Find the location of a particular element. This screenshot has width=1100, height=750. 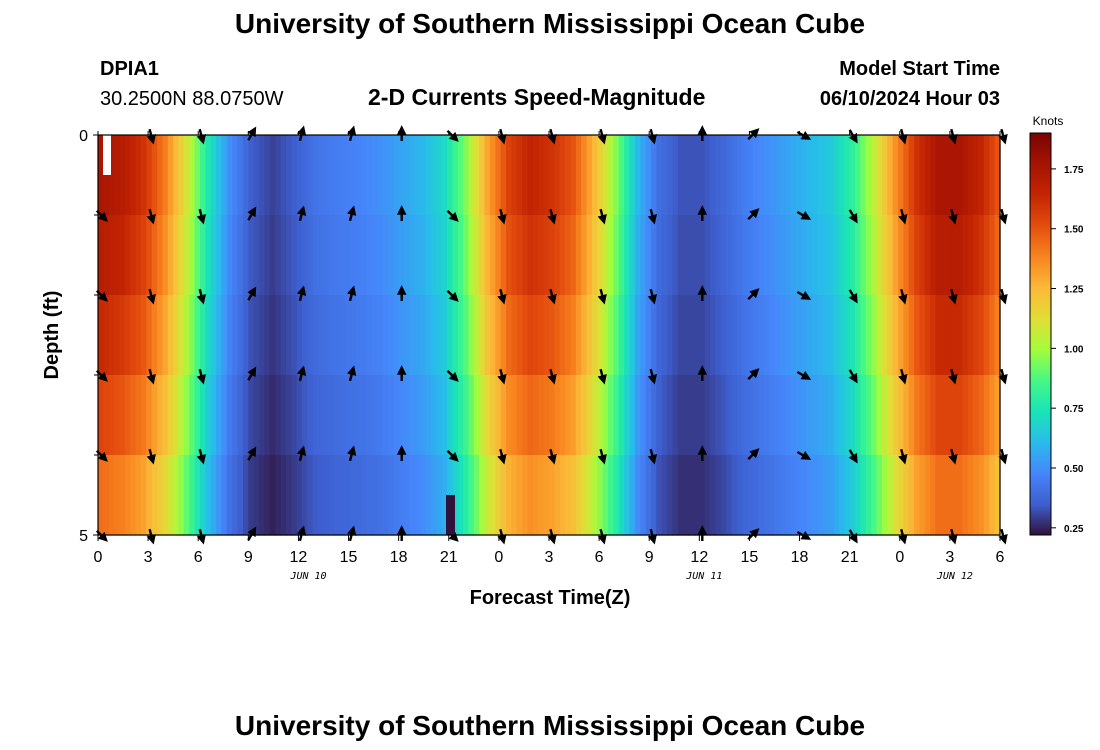

colorbar is located at coordinates (1040, 334).